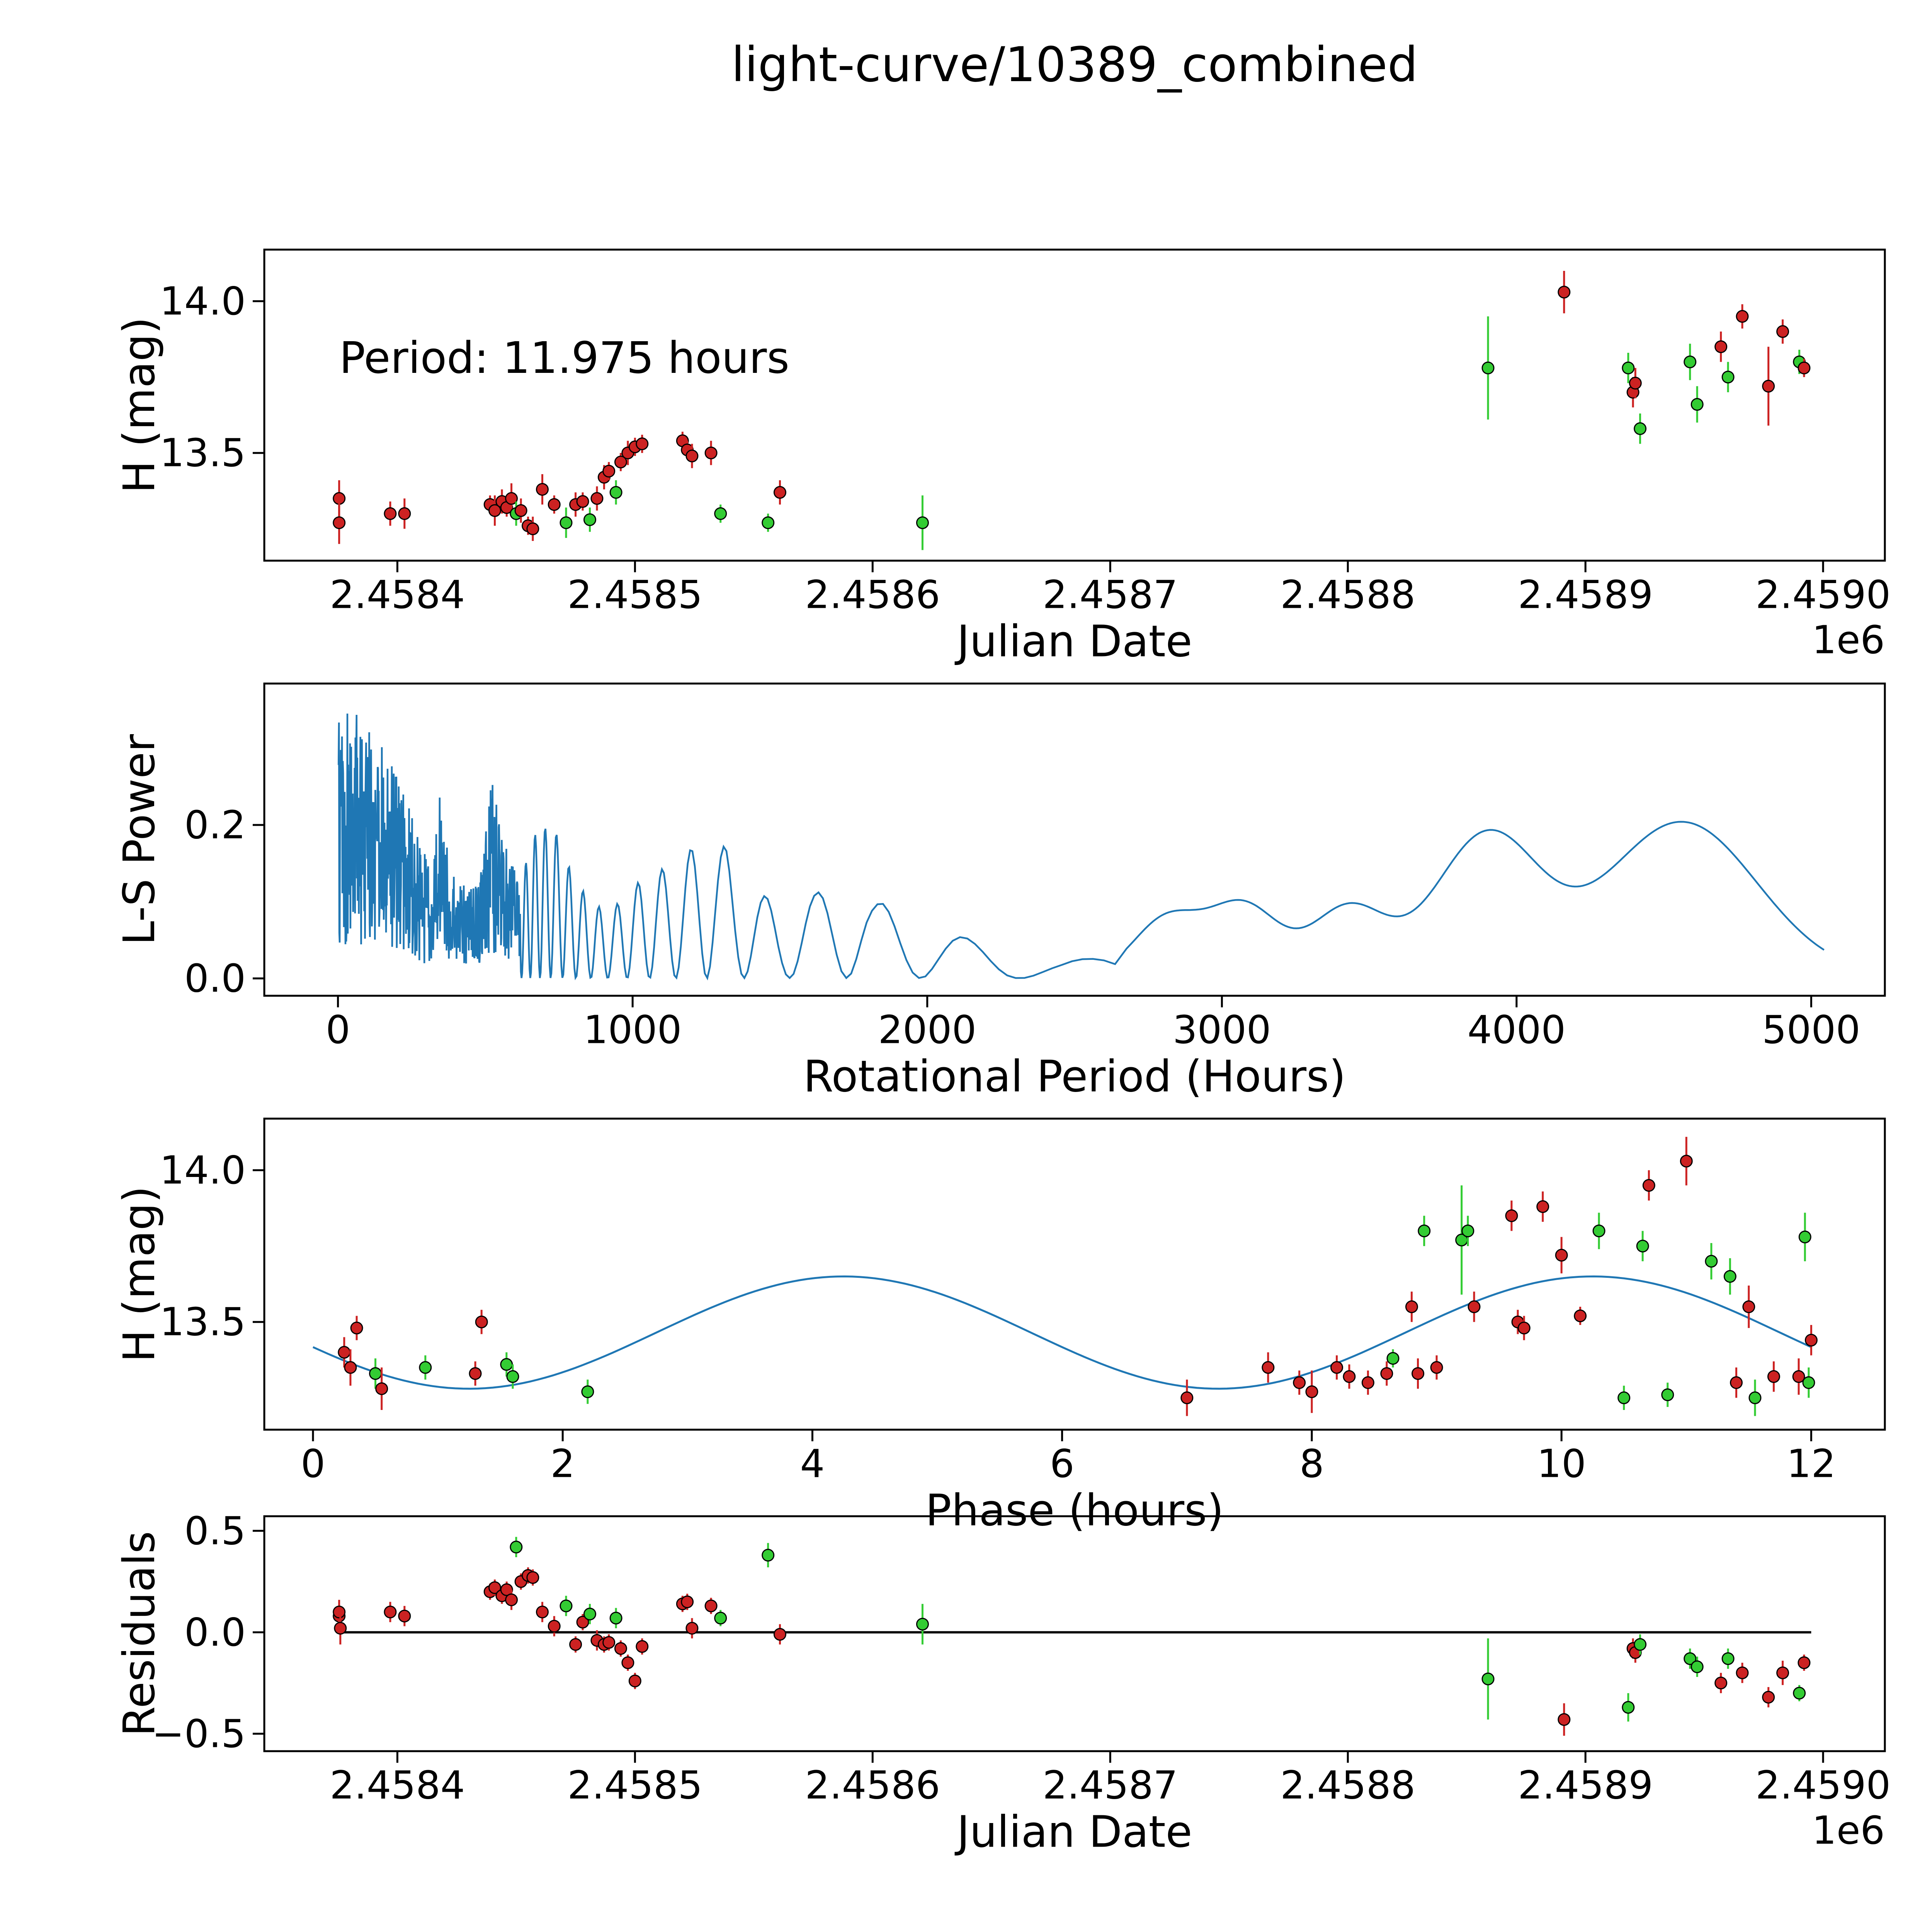 Image resolution: width=1932 pixels, height=1932 pixels. What do you see at coordinates (397, 1785) in the screenshot?
I see `x-tick-label: 2.4584` at bounding box center [397, 1785].